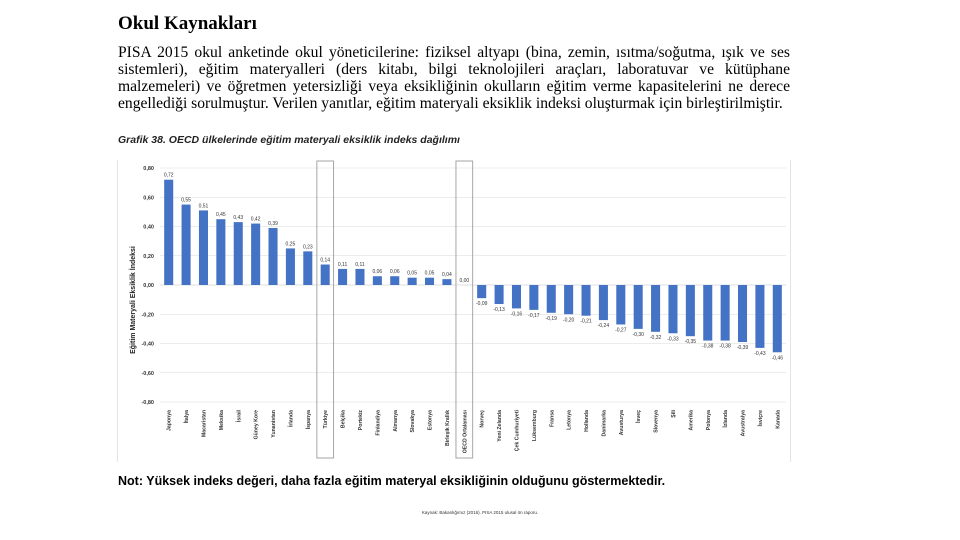 Image resolution: width=960 pixels, height=540 pixels. Describe the element at coordinates (725, 419) in the screenshot. I see `x-category-label: İzlanda` at that location.